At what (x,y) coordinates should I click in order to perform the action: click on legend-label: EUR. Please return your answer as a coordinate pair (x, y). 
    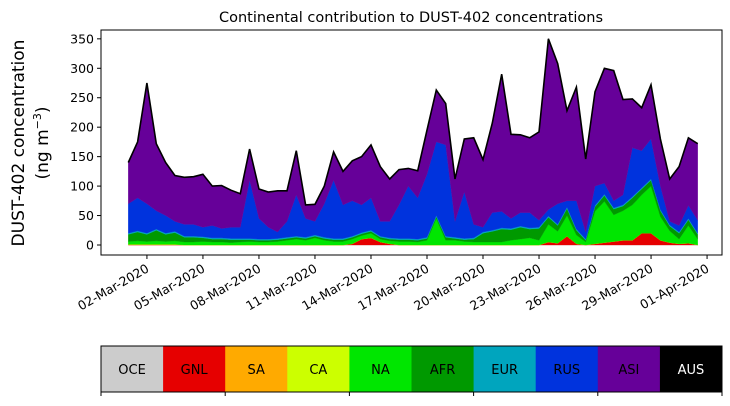
    Looking at the image, I should click on (504, 370).